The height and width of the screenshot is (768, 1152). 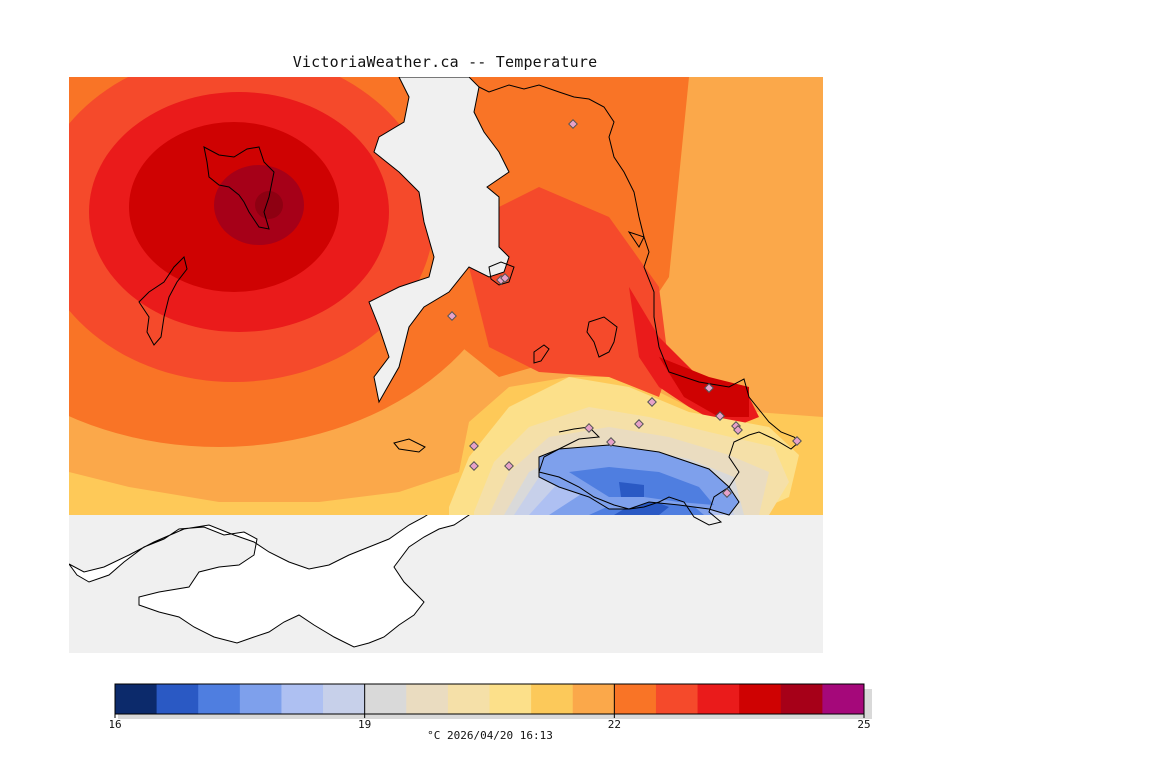 I want to click on colorbar-swatches, so click(x=490, y=699).